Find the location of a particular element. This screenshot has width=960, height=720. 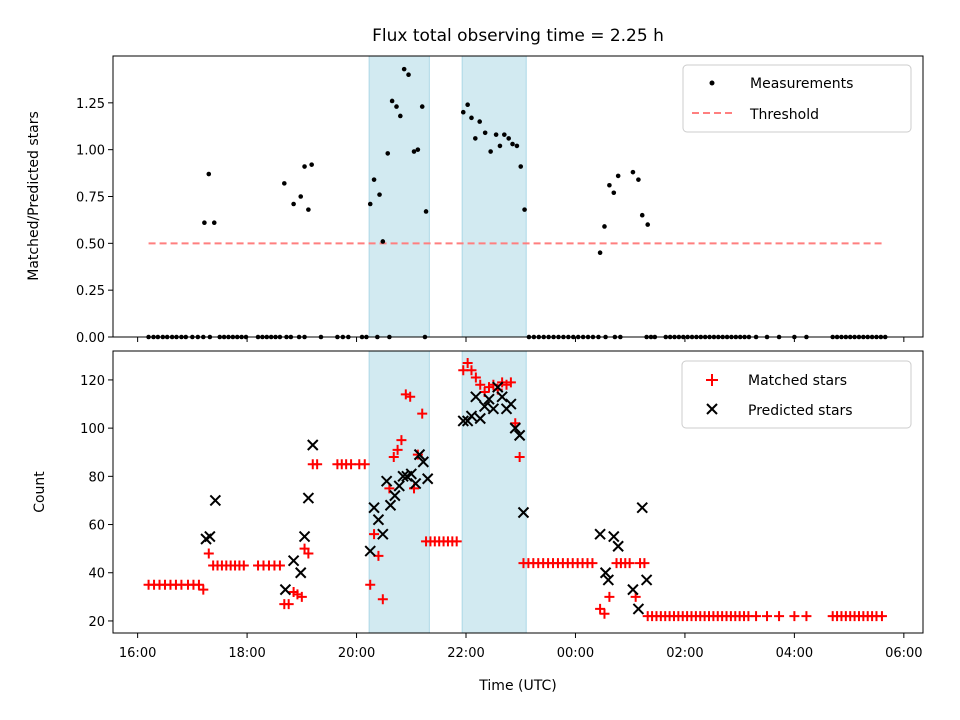

bottom-x-tick-label: 16:00 is located at coordinates (137, 653).